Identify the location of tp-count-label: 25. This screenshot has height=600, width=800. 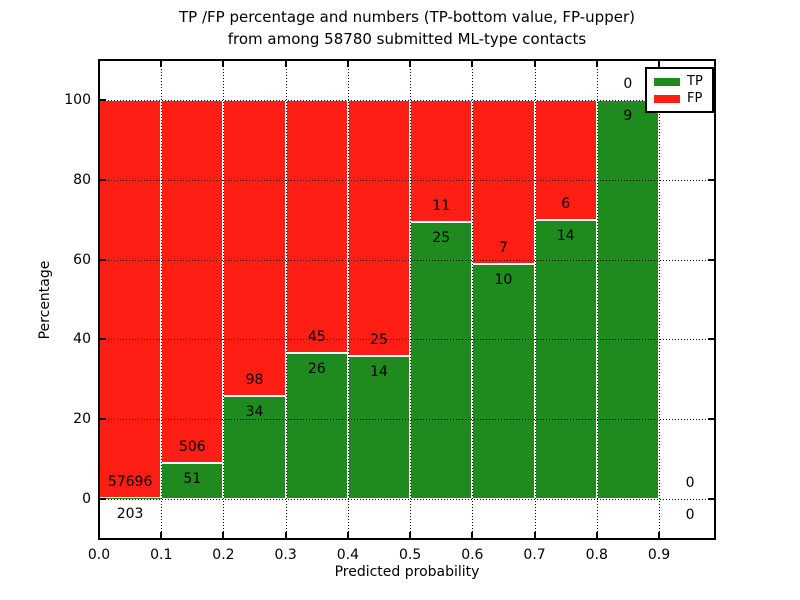
(441, 237).